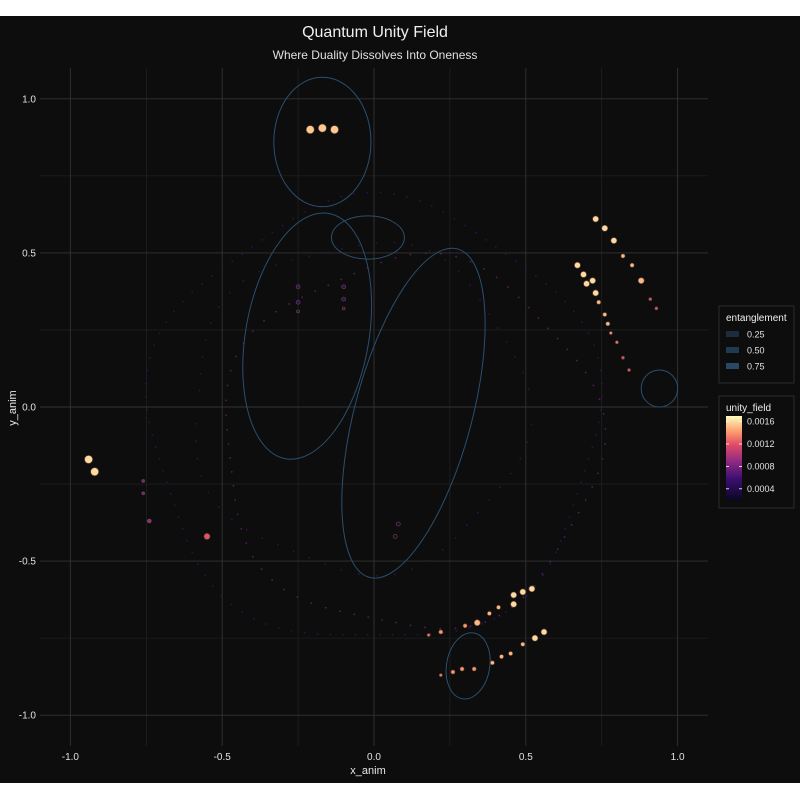 The width and height of the screenshot is (800, 800). Describe the element at coordinates (28, 562) in the screenshot. I see `y-tick-label: -0.5` at that location.